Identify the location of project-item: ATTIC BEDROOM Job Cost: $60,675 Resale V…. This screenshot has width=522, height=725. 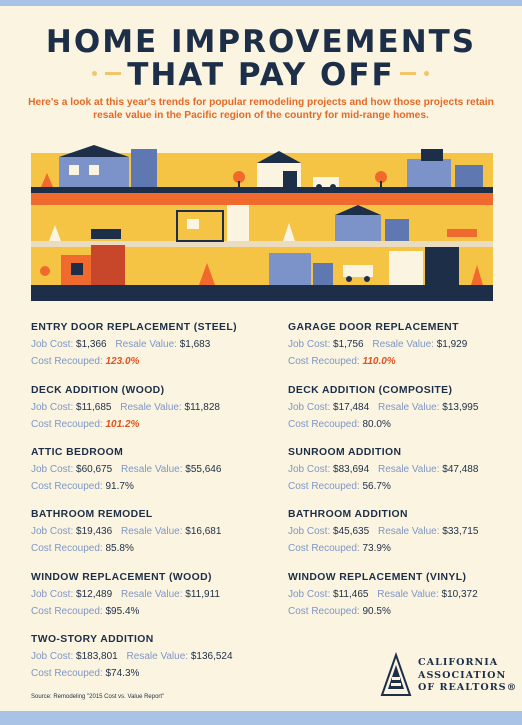
(146, 470).